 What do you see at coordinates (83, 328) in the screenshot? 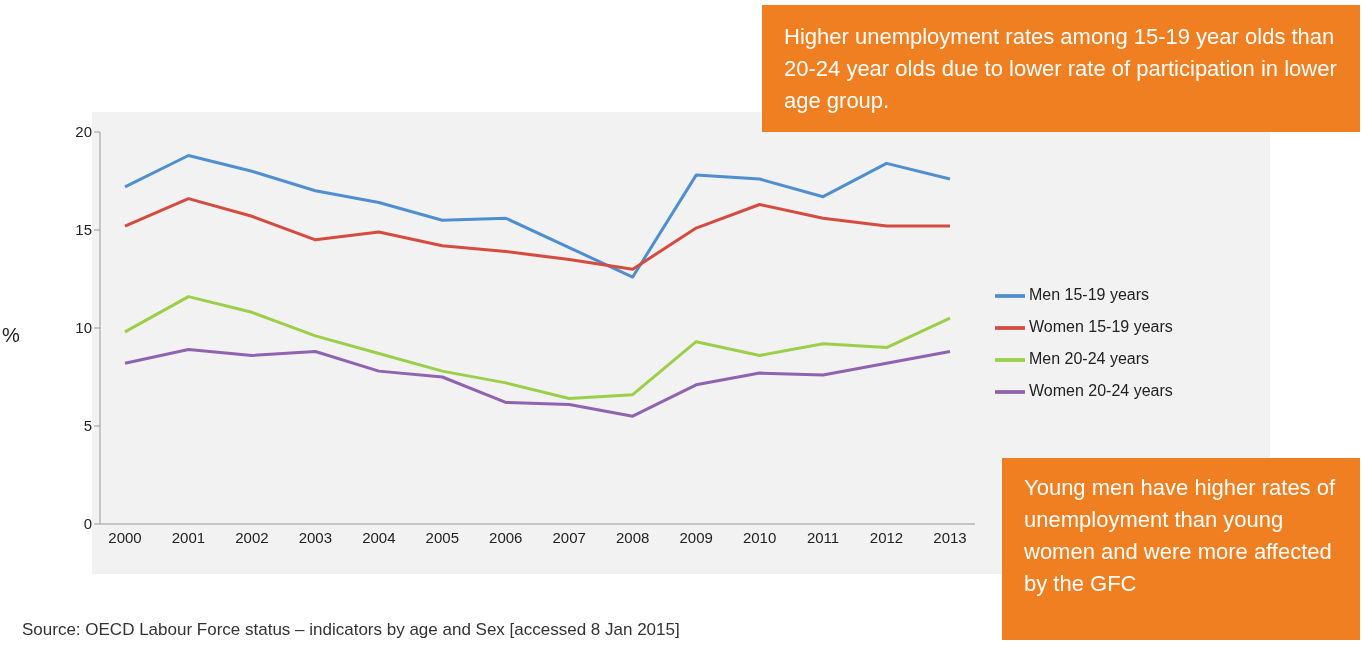
I see `y-tick-label: 10` at bounding box center [83, 328].